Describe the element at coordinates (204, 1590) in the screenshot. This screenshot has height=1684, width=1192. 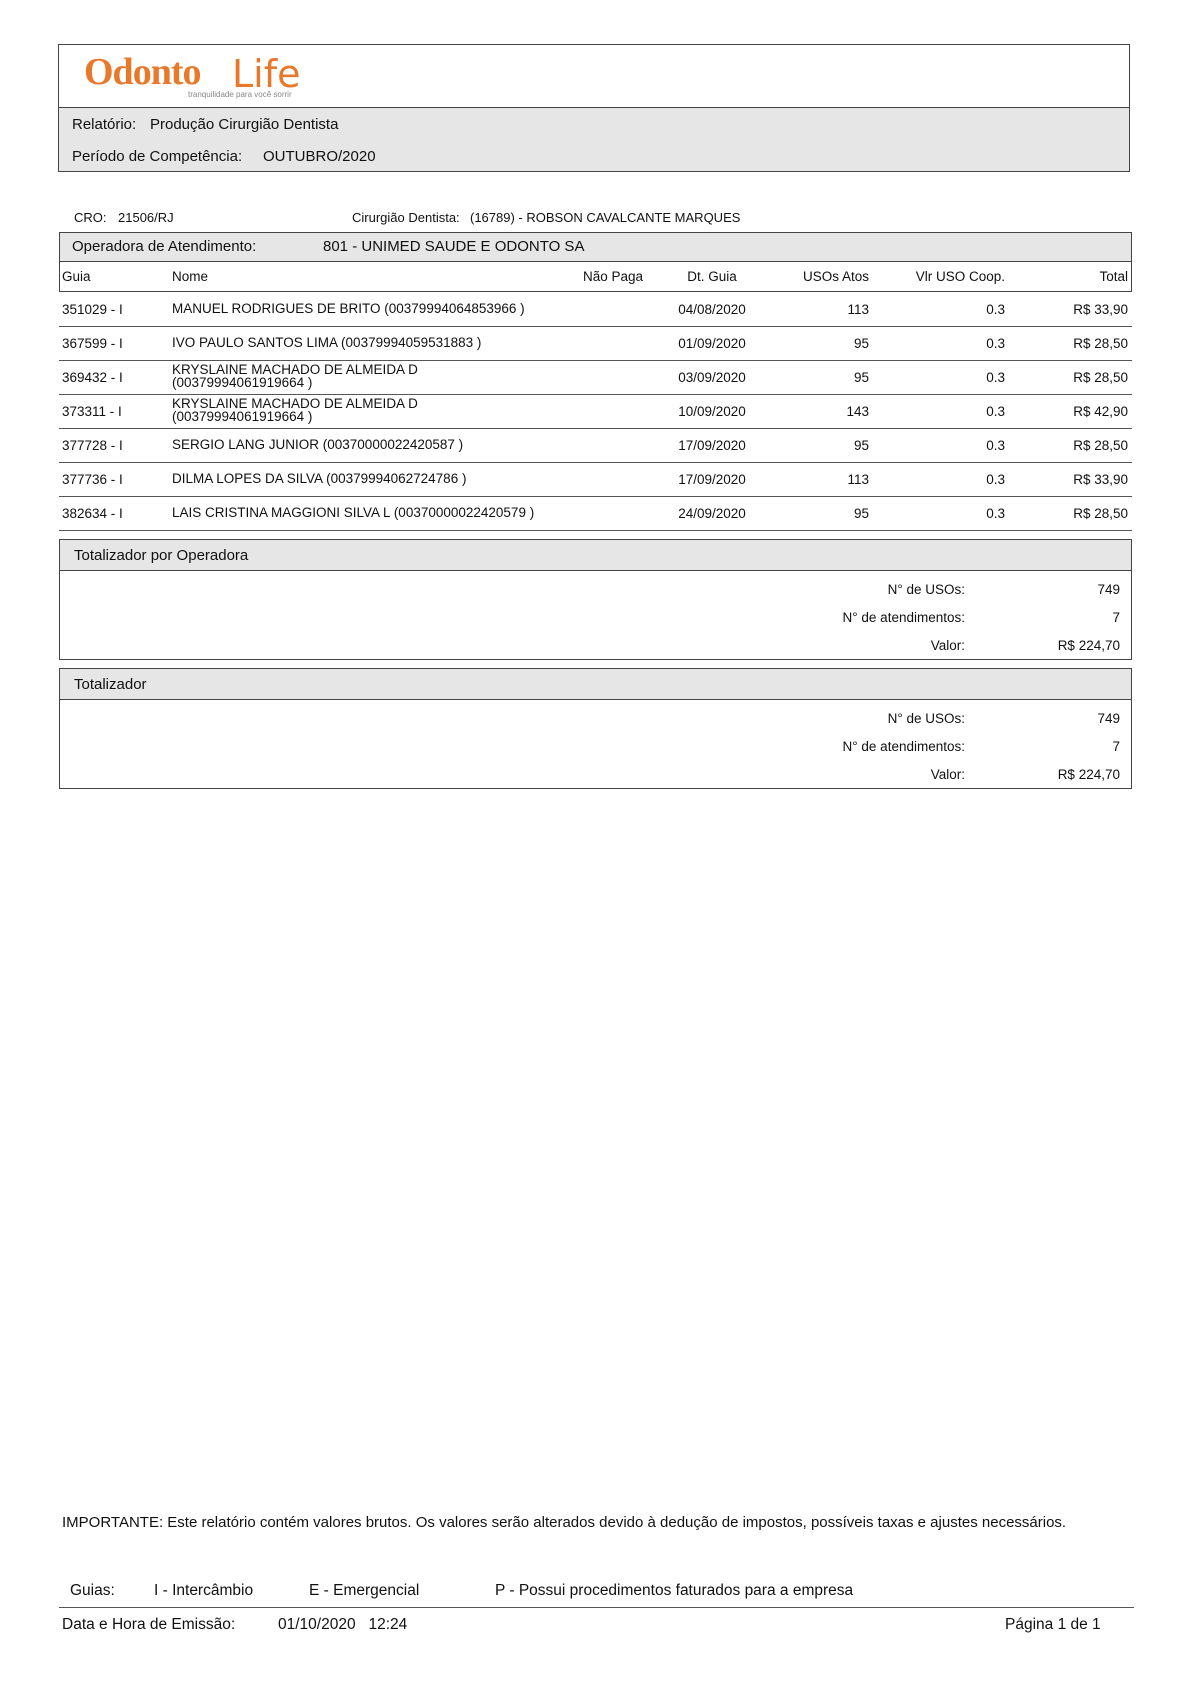
I see `legend-item: I - Intercâmbio` at that location.